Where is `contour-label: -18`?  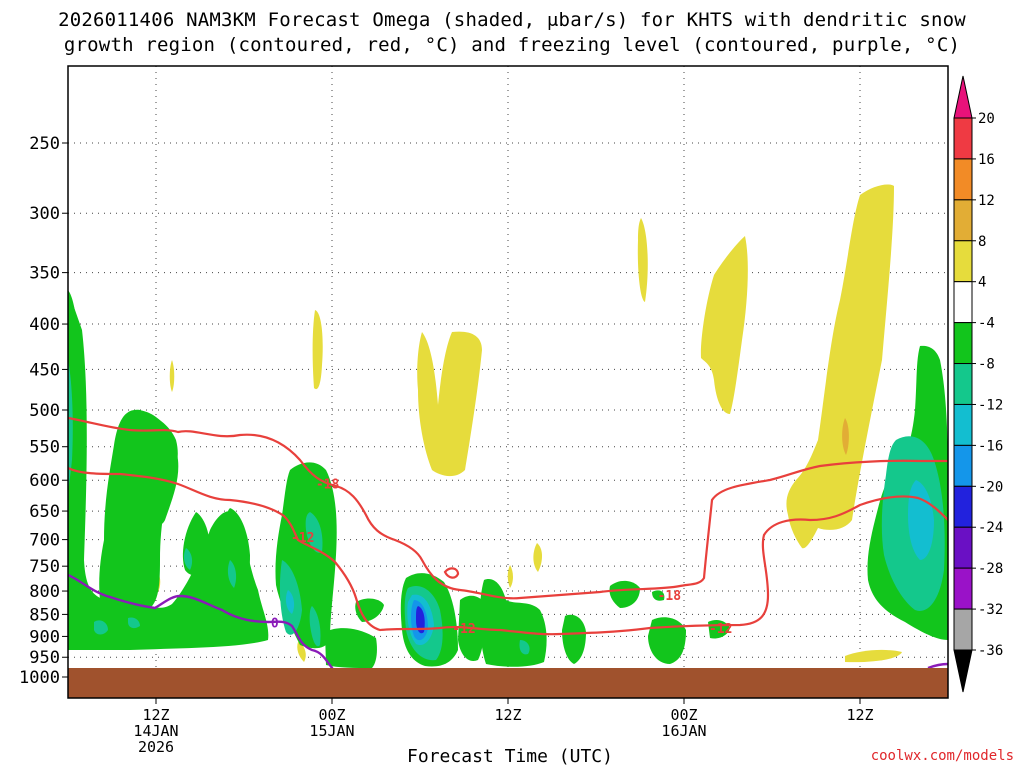 contour-label: -18 is located at coordinates (328, 484).